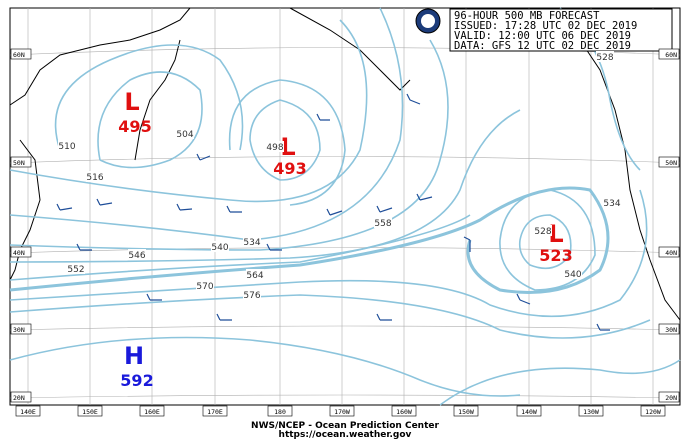 The width and height of the screenshot is (690, 439). I want to click on lon-label: 170E, so click(215, 412).